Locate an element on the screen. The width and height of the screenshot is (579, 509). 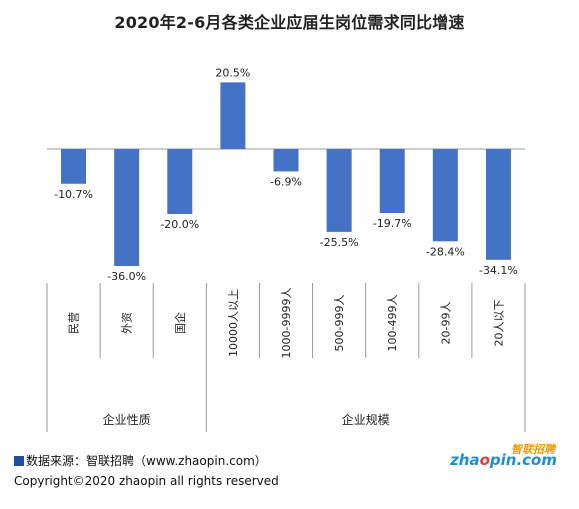
data-label: 20.5% is located at coordinates (232, 72).